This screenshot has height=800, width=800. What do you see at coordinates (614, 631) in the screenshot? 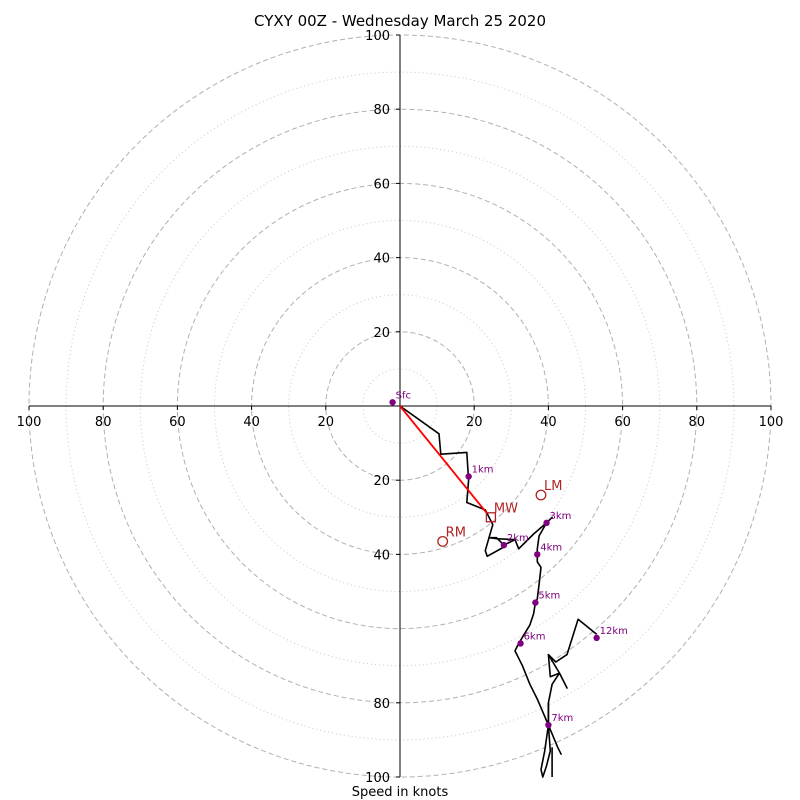
I see `height-marker-label: 12km` at bounding box center [614, 631].